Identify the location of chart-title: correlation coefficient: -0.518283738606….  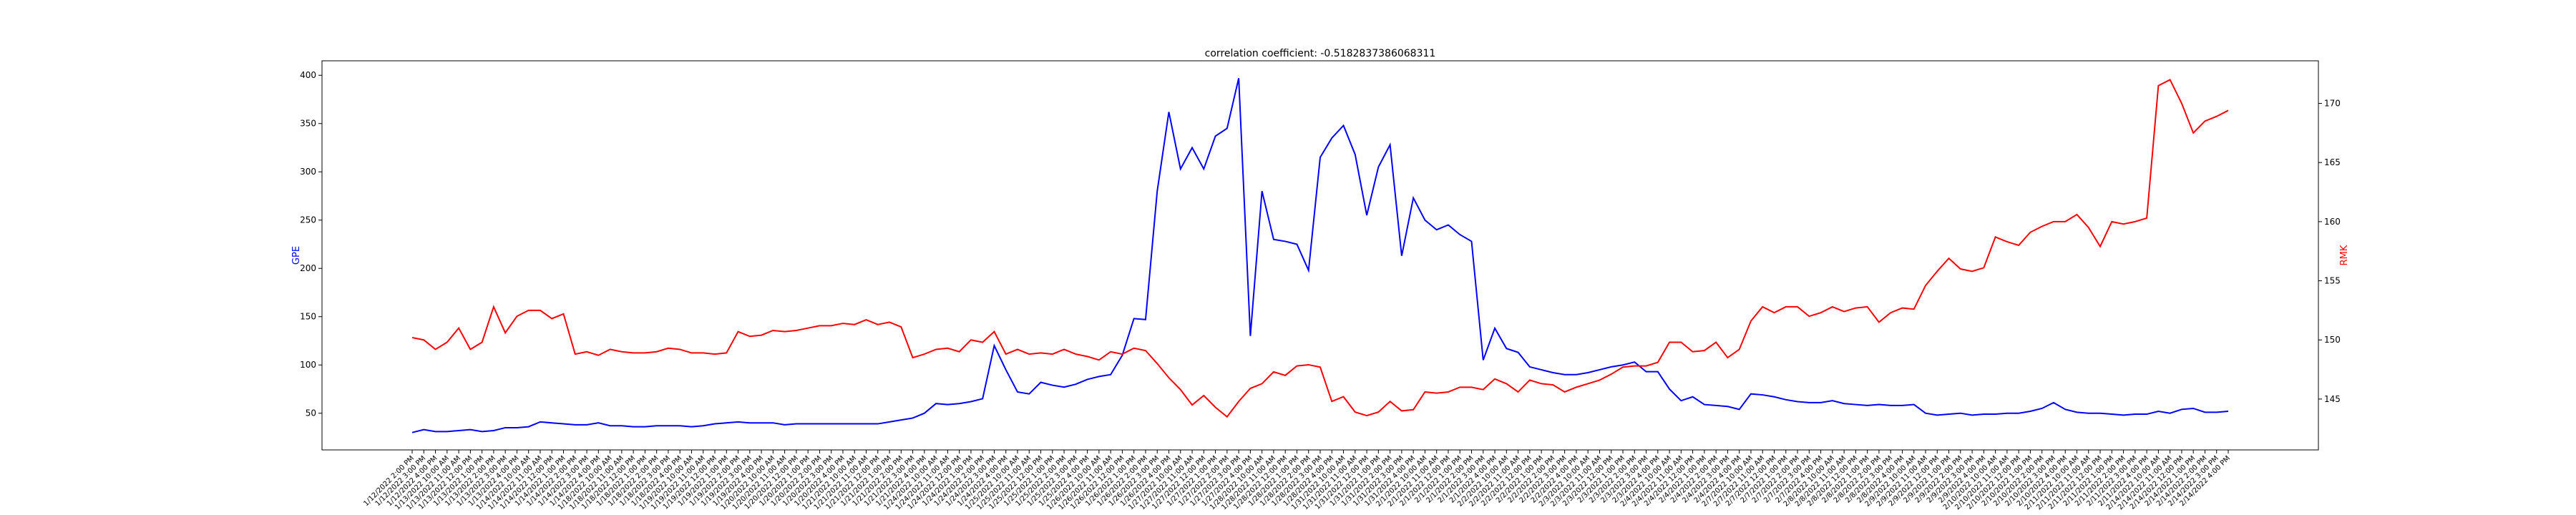
(1320, 53).